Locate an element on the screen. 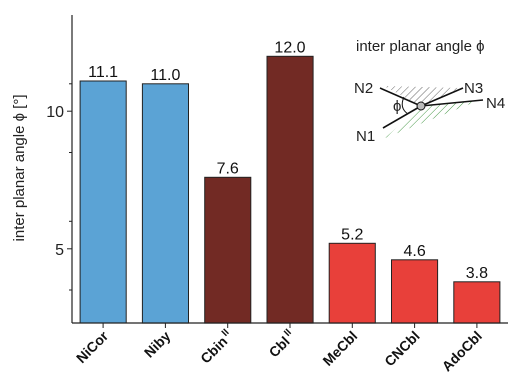 The width and height of the screenshot is (511, 385). label-n2: N2 is located at coordinates (363, 88).